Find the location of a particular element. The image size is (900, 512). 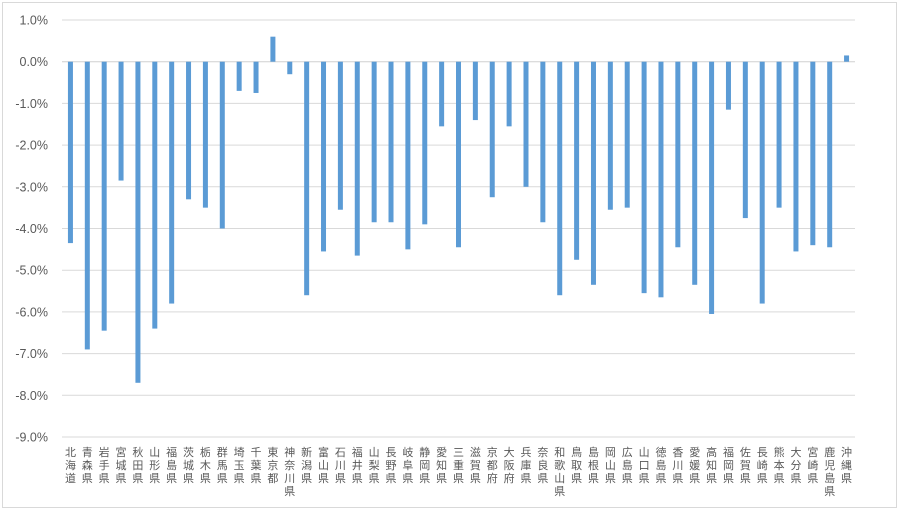

x-category-label: 愛媛県 is located at coordinates (694, 465).